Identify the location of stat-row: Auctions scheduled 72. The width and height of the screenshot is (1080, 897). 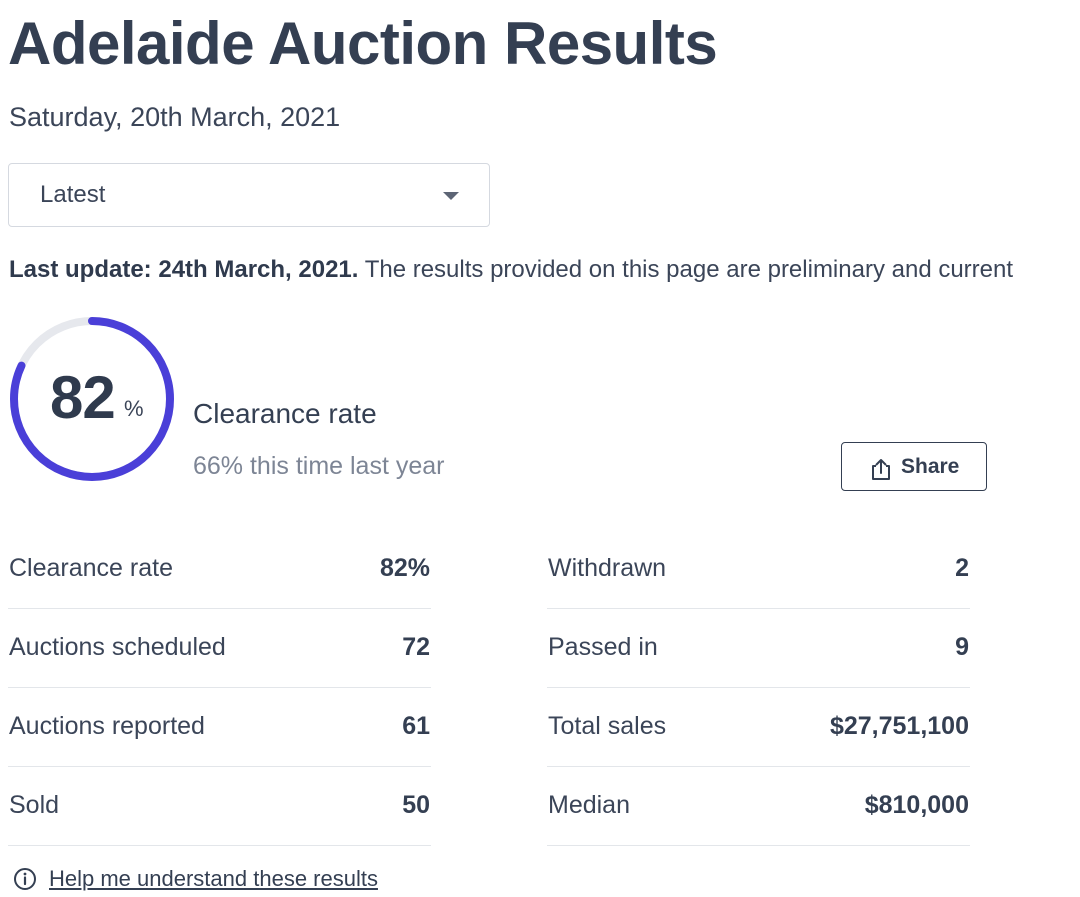
(219, 648).